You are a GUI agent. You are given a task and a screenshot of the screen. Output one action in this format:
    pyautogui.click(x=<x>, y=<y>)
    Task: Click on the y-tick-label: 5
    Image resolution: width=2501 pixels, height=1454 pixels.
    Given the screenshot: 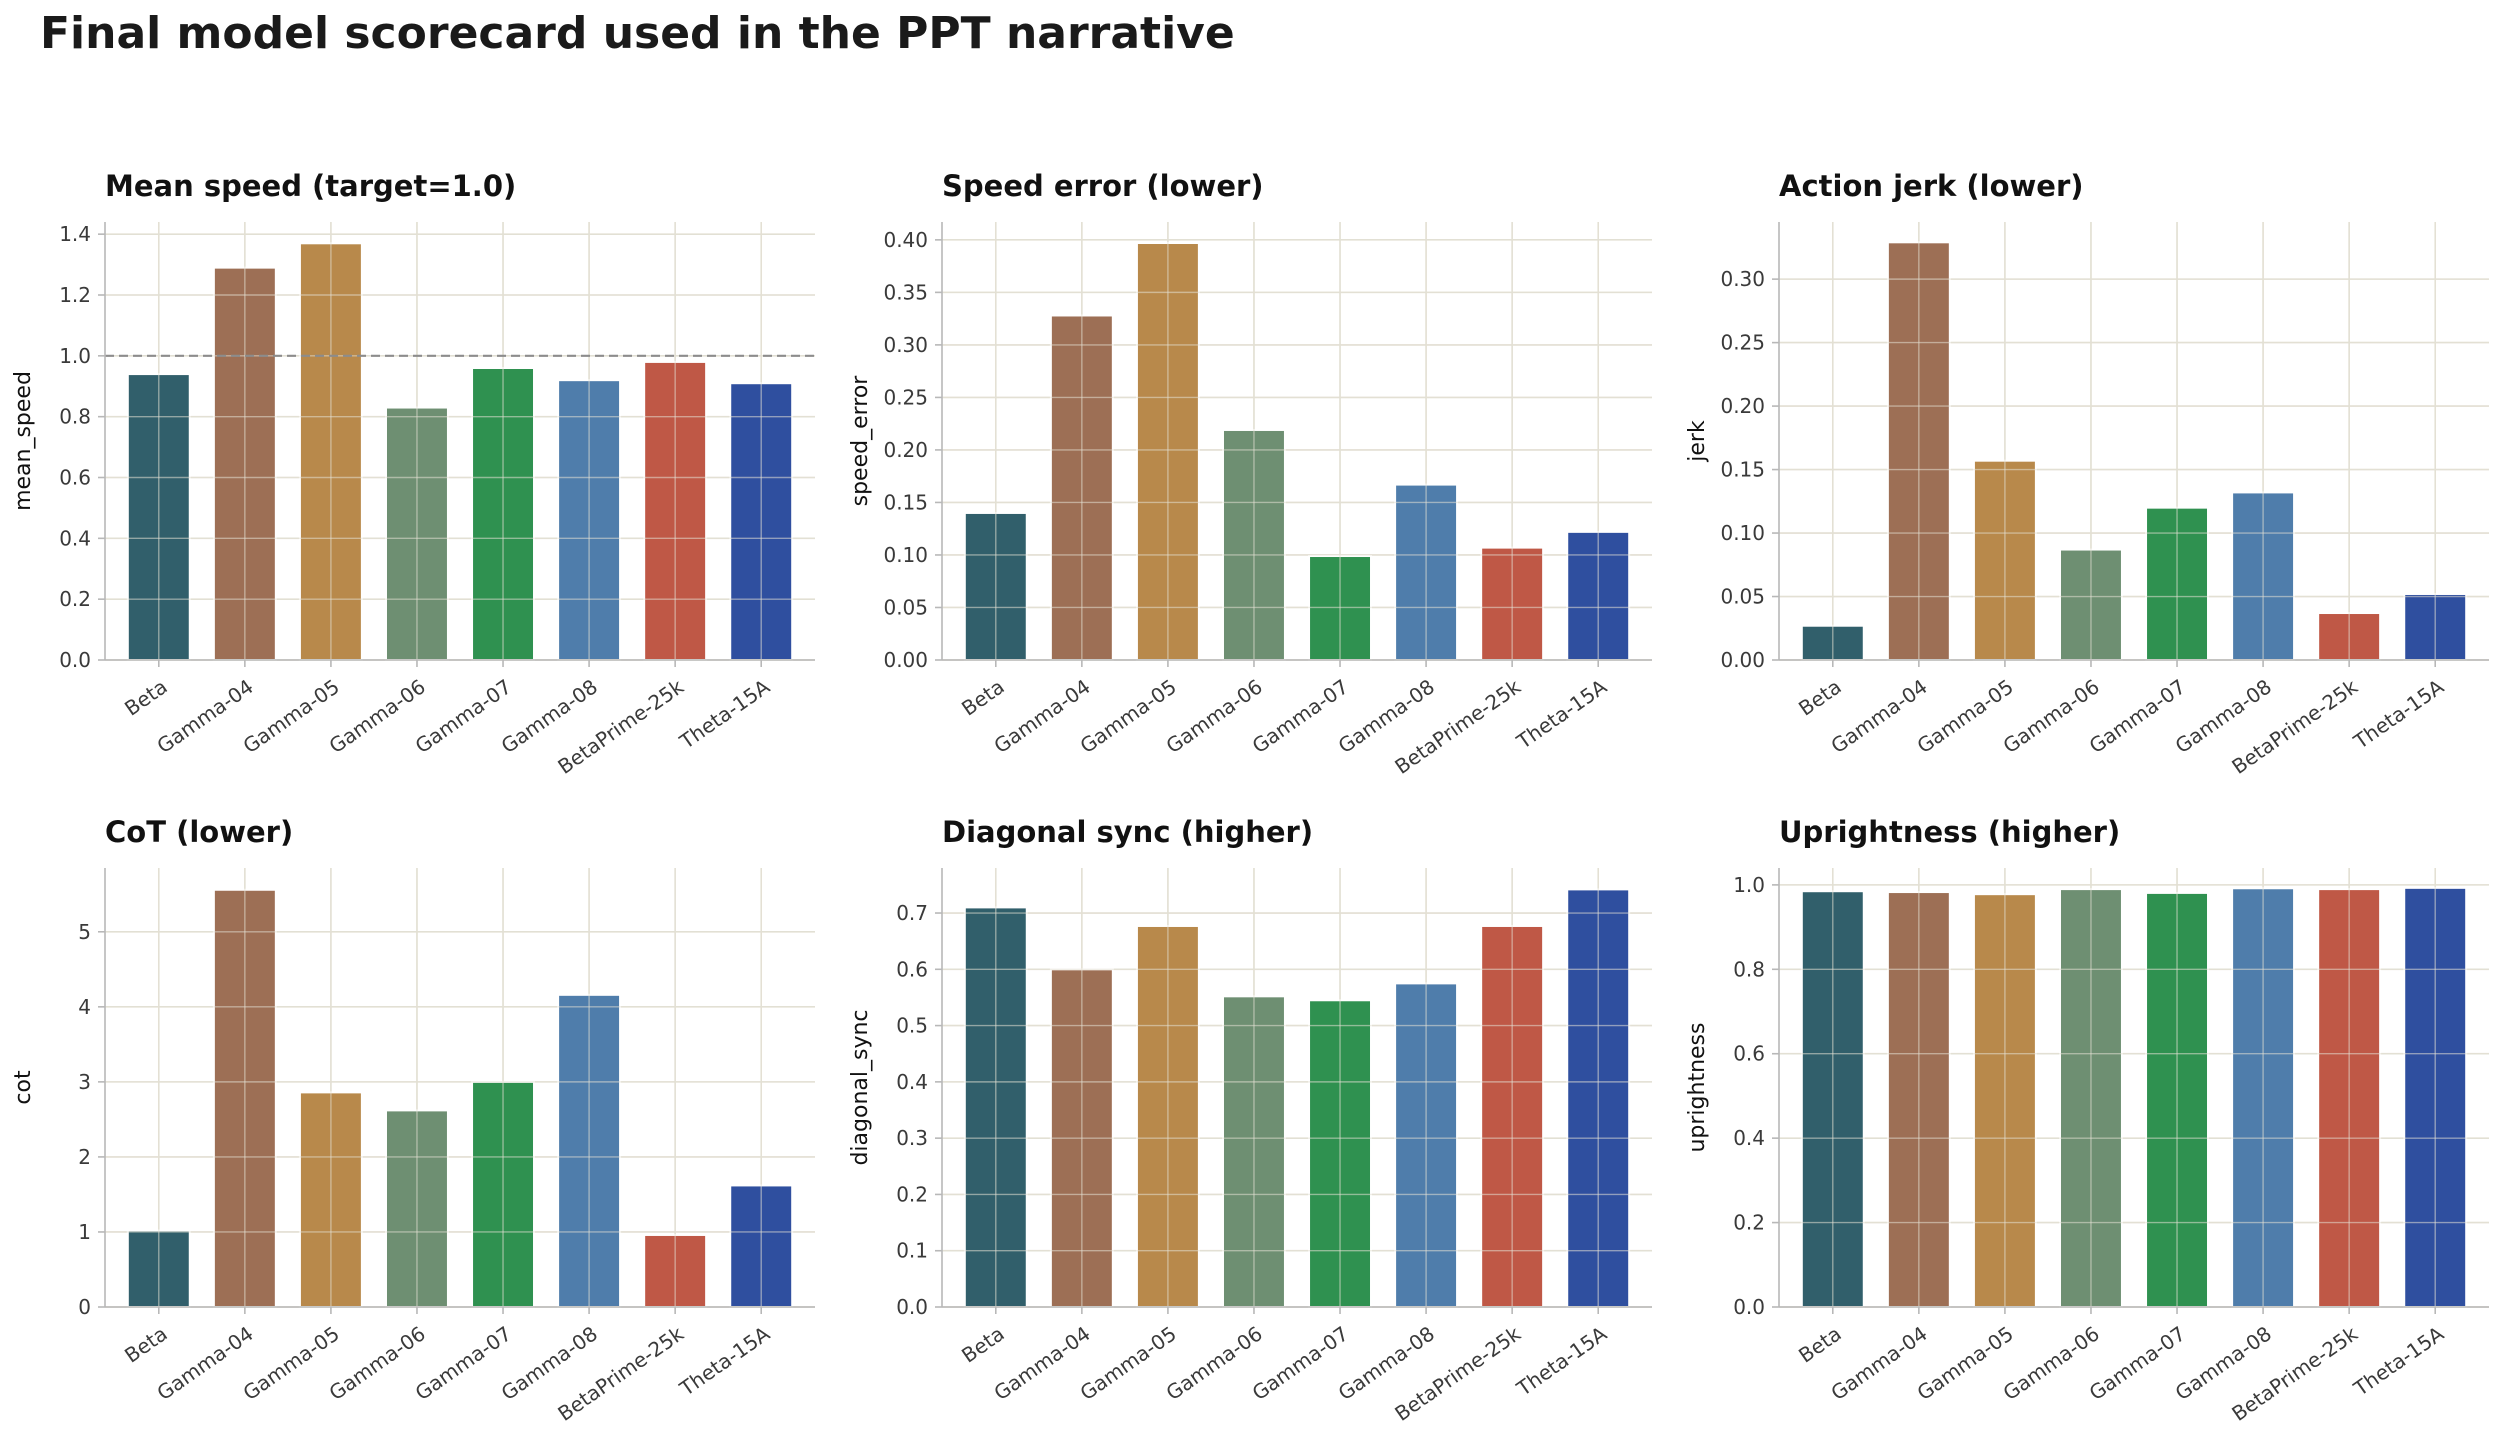 What is the action you would take?
    pyautogui.click(x=84, y=932)
    